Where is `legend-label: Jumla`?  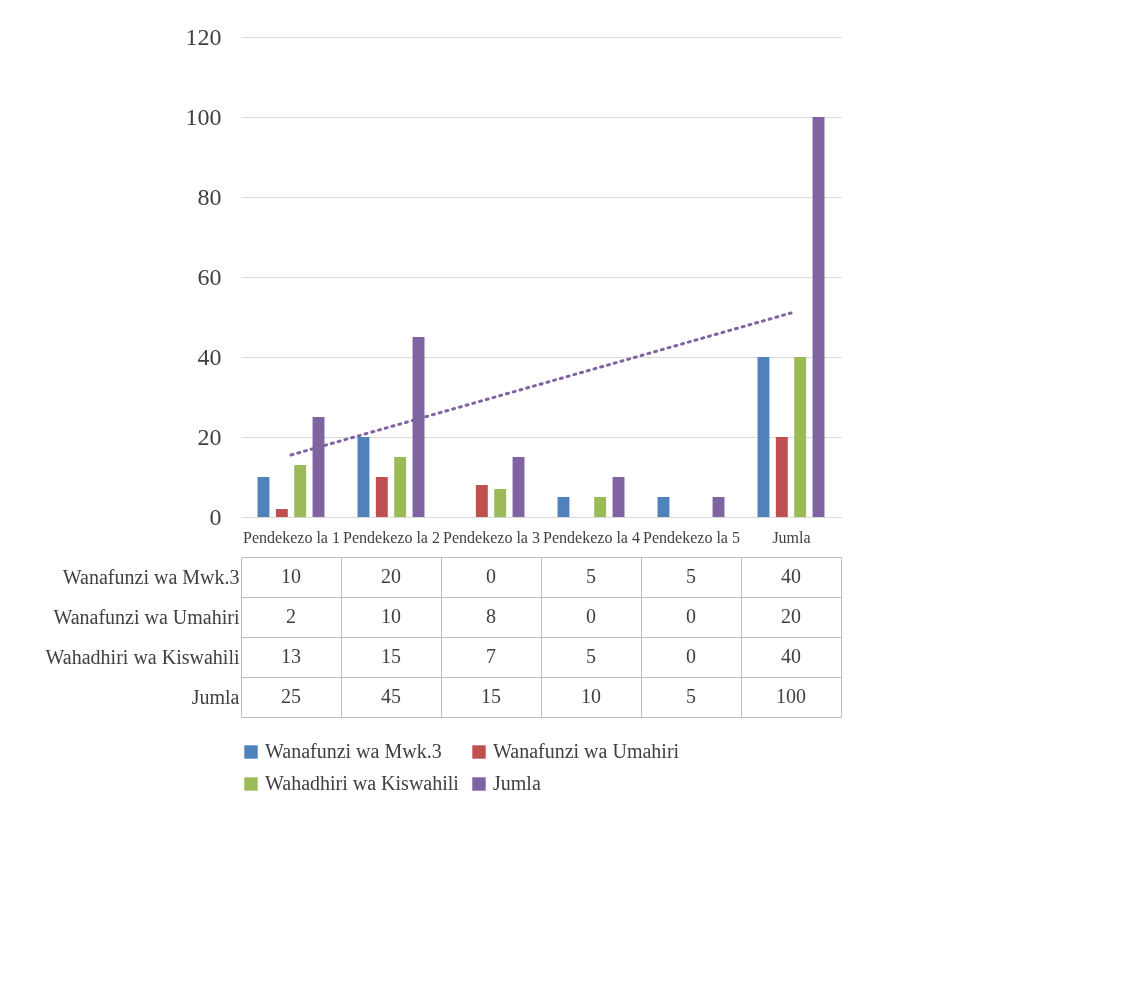
legend-label: Jumla is located at coordinates (517, 783).